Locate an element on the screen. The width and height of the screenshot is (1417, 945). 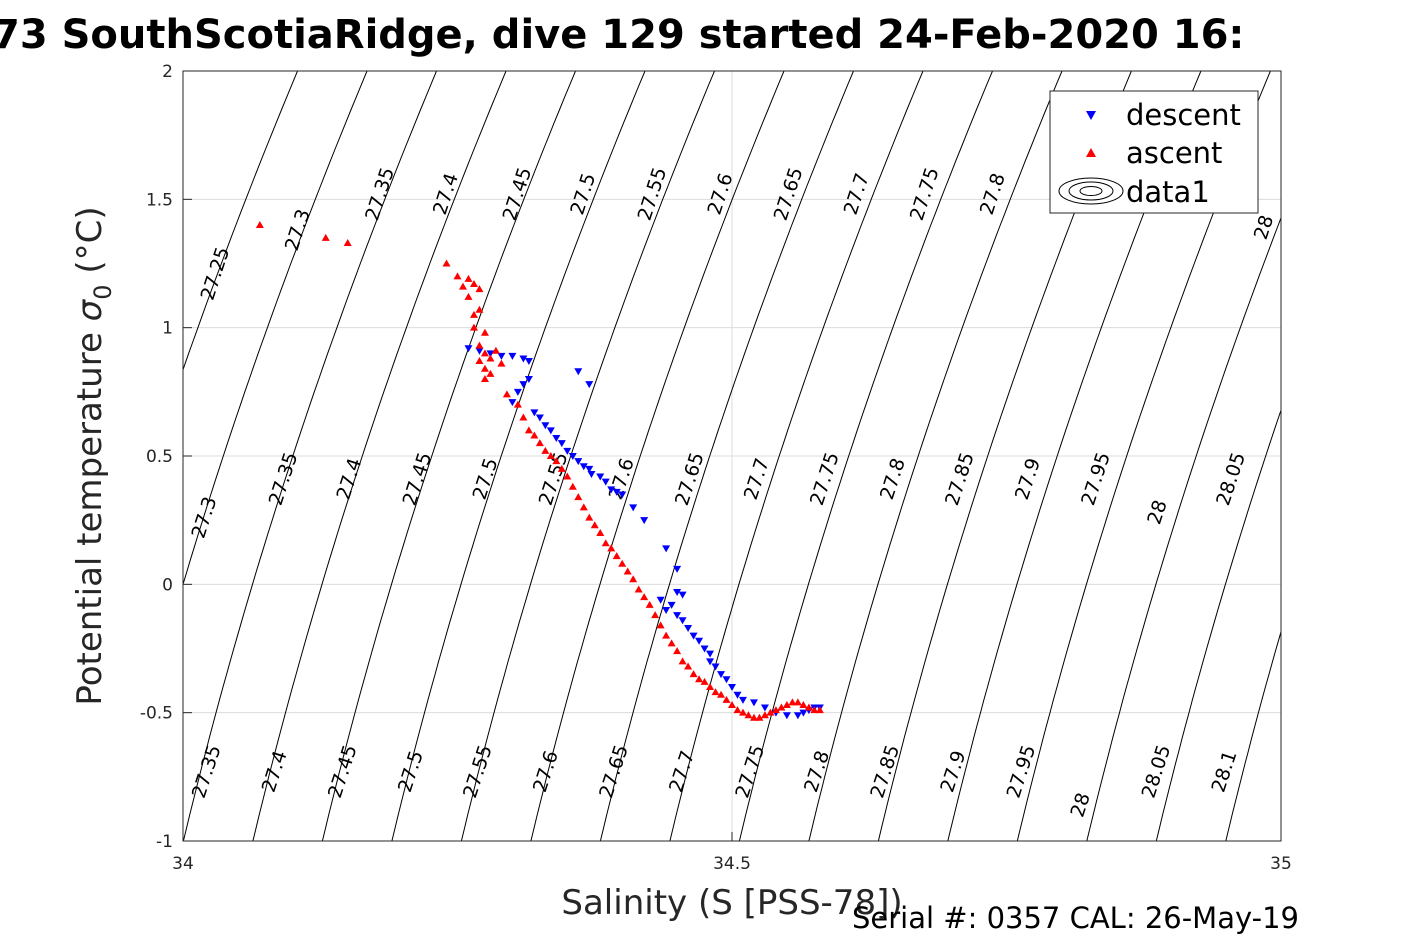
serial-cal-text: Serial #: 0357 CAL: 26-May-19 is located at coordinates (1075, 918).